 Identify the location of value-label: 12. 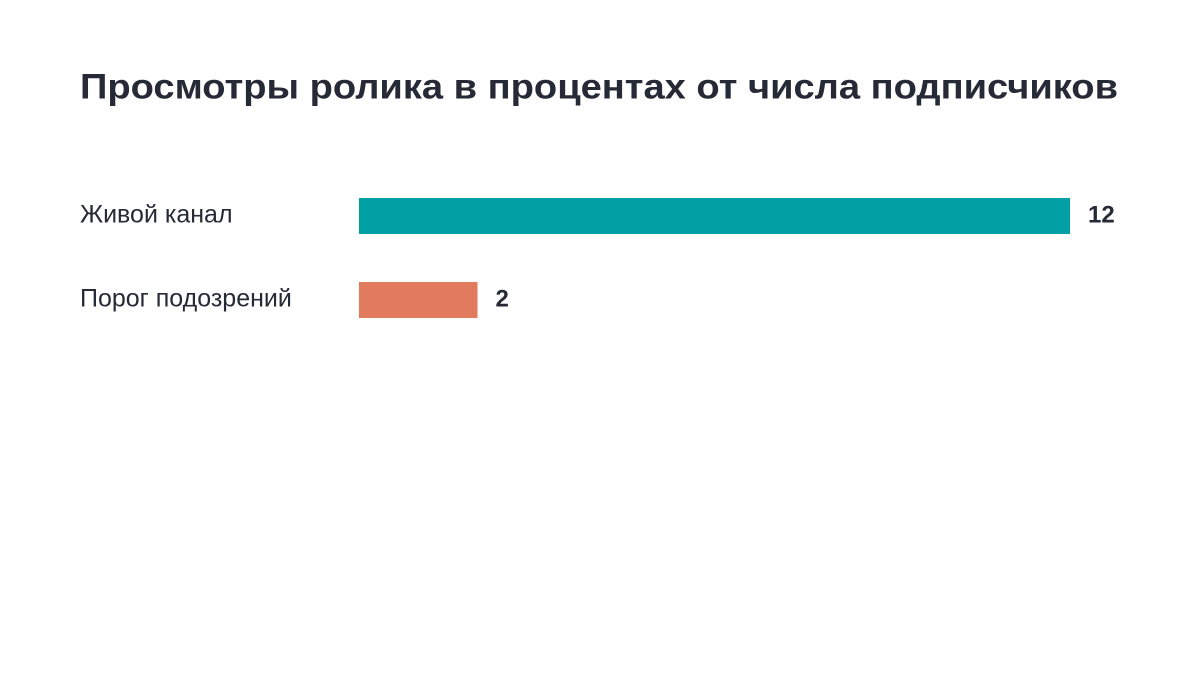
(1101, 214).